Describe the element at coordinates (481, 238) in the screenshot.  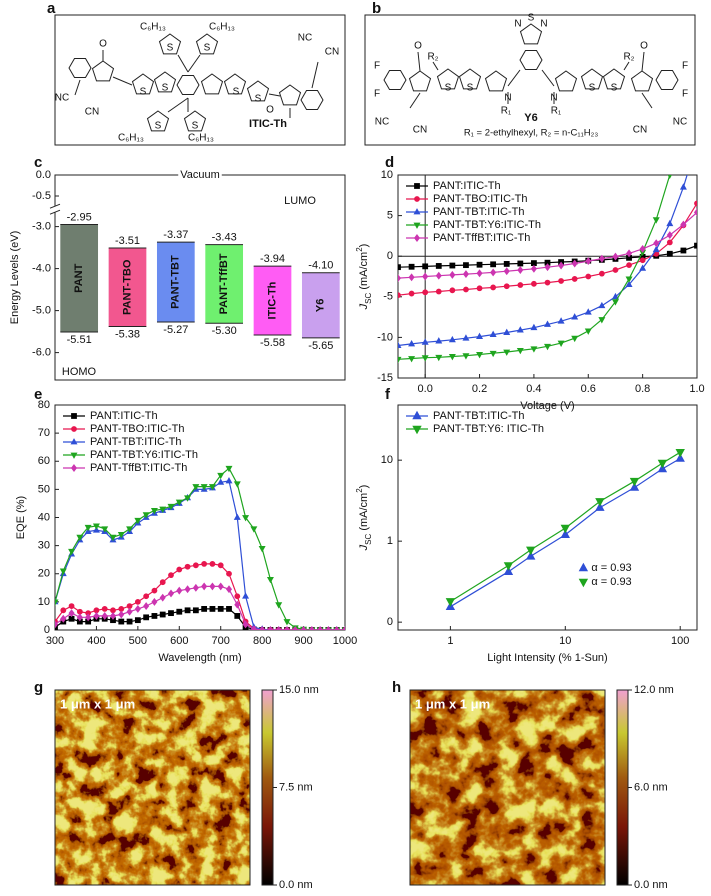
I see `legend-label: PANT-TffBT:ITIC-Th` at that location.